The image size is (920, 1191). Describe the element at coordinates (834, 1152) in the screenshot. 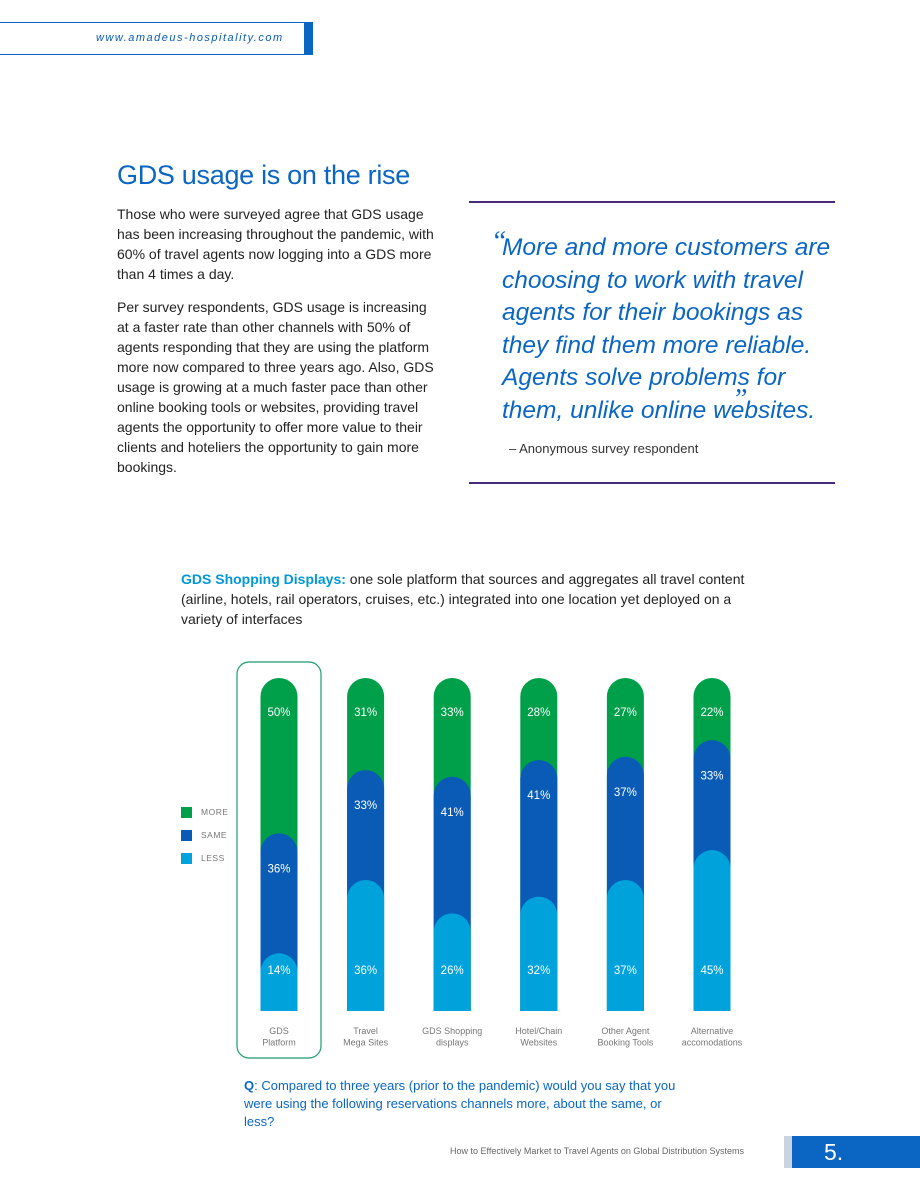

I see `page-number: 5.` at that location.